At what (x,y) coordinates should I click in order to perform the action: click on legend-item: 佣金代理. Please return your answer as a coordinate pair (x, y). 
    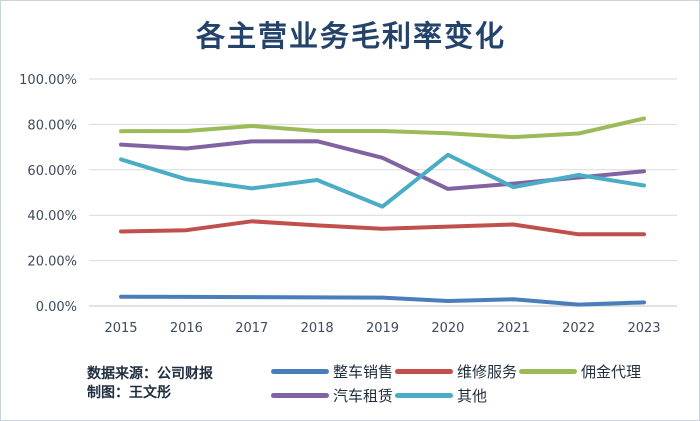
    Looking at the image, I should click on (580, 371).